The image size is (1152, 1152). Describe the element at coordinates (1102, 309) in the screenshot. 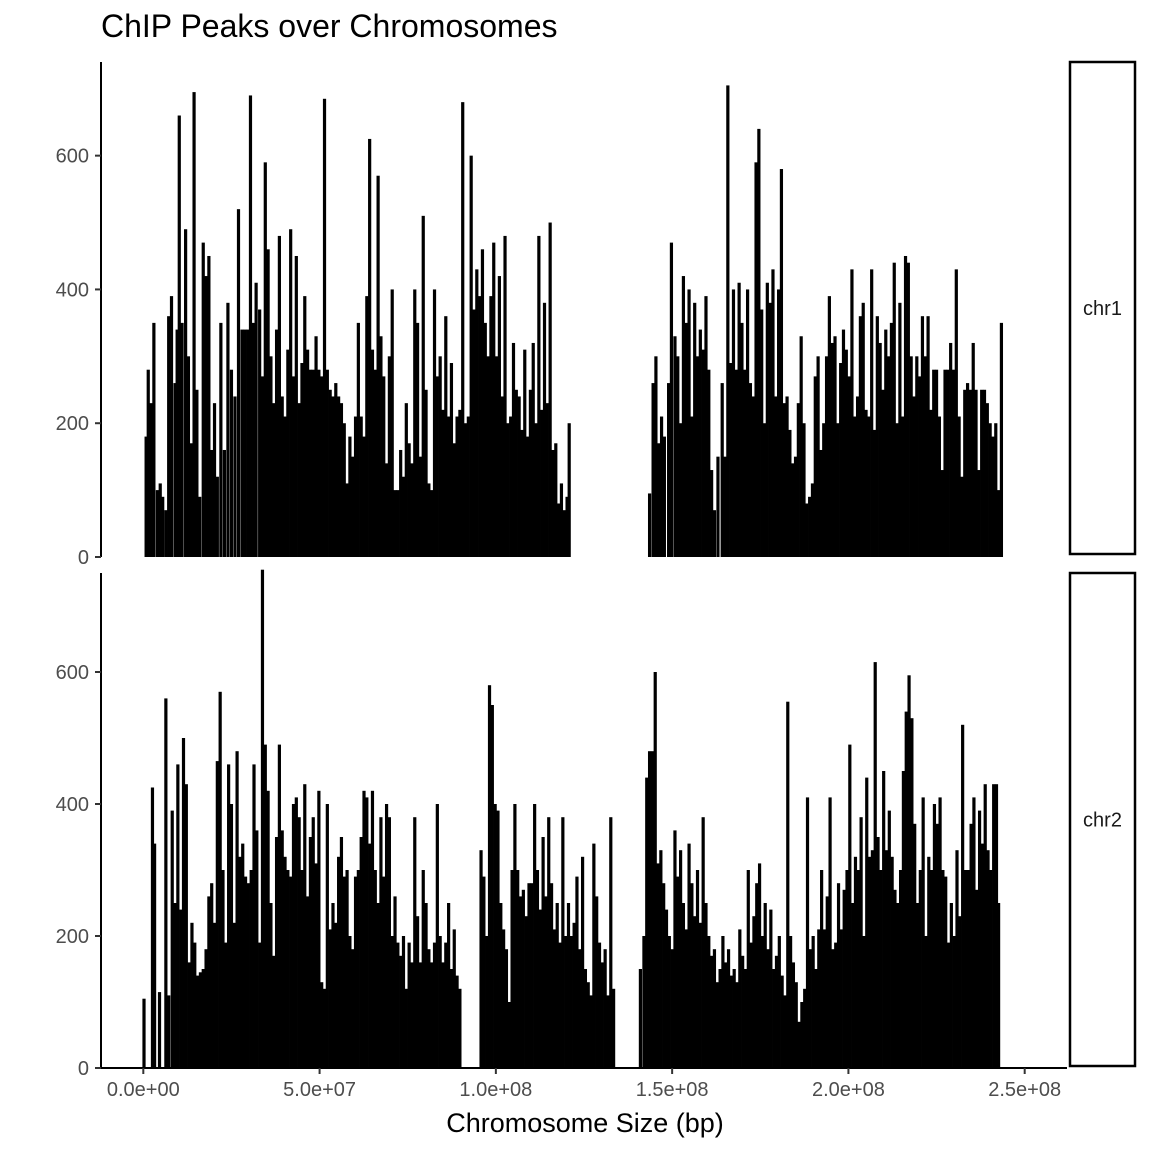

I see `facet-strip-label: chr1` at that location.